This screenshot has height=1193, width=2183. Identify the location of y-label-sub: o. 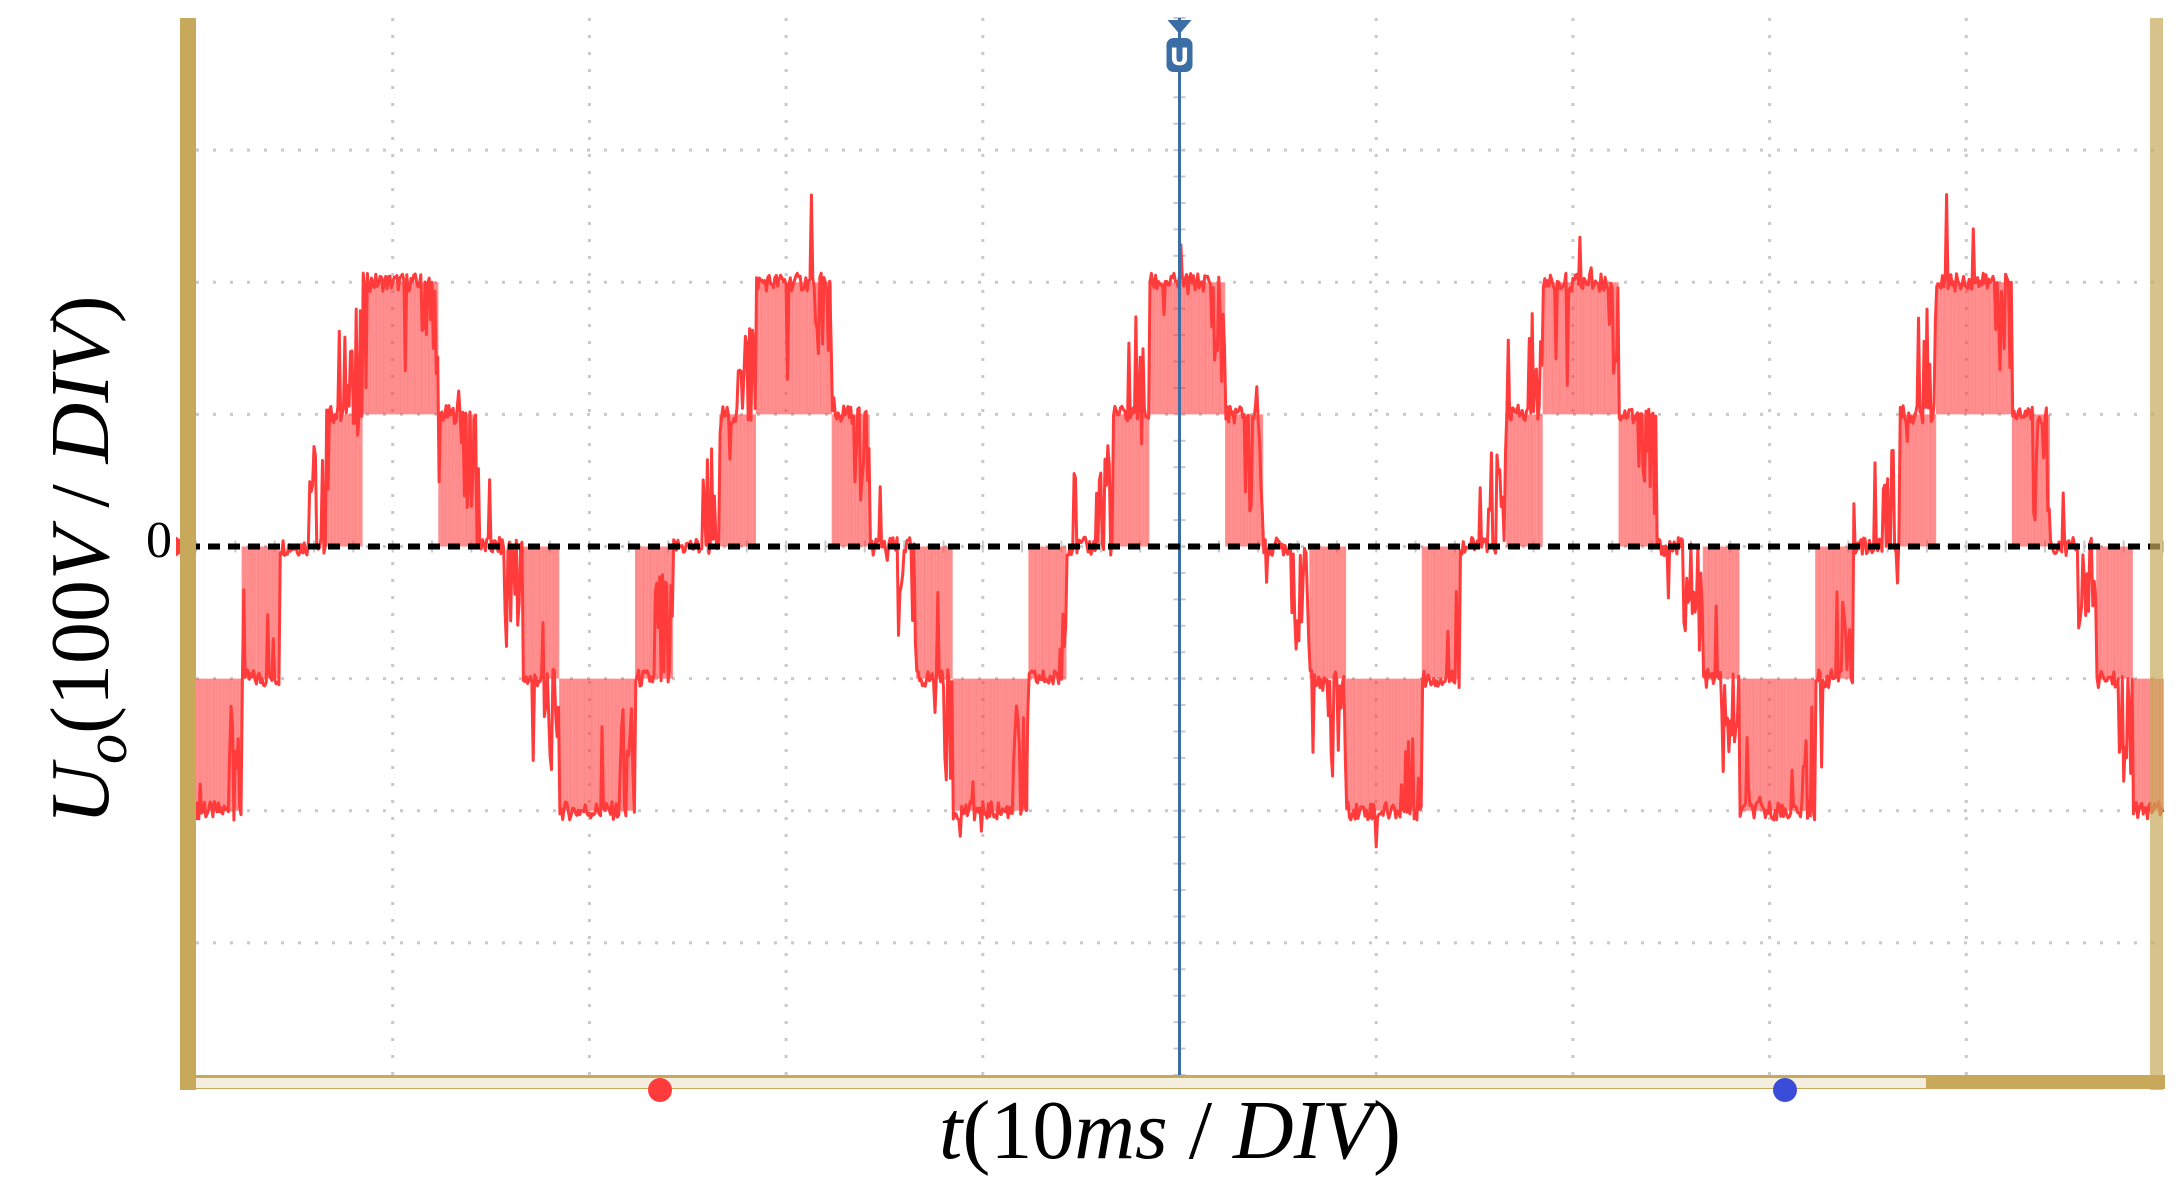
(106, 749).